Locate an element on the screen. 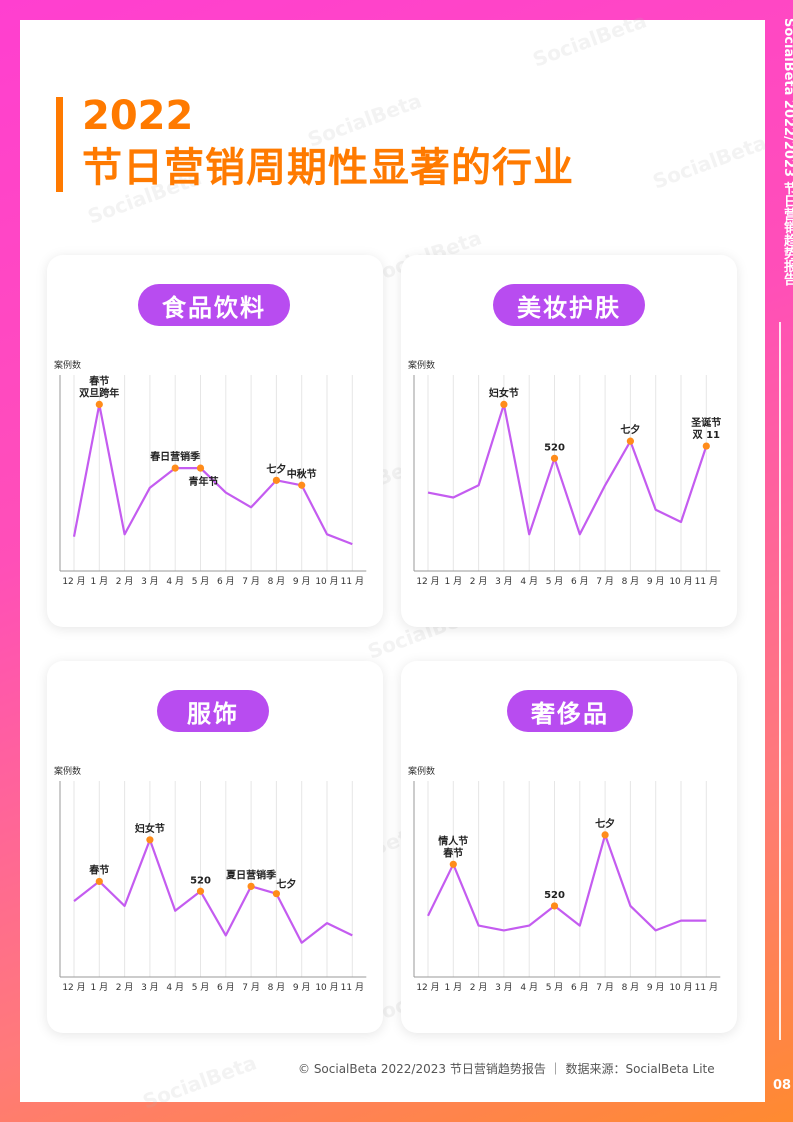 This screenshot has width=793, height=1122. annotation-label: 情人节 is located at coordinates (453, 840).